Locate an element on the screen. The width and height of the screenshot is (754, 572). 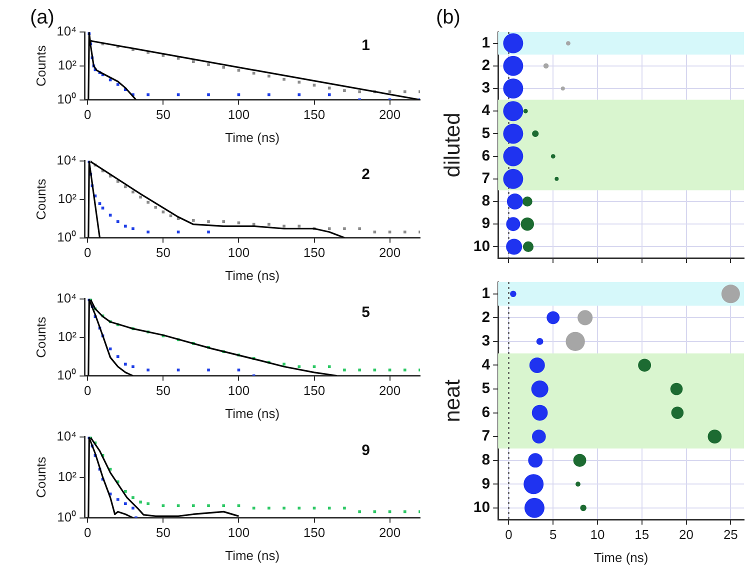
x-tick-label: 15 is located at coordinates (642, 534).